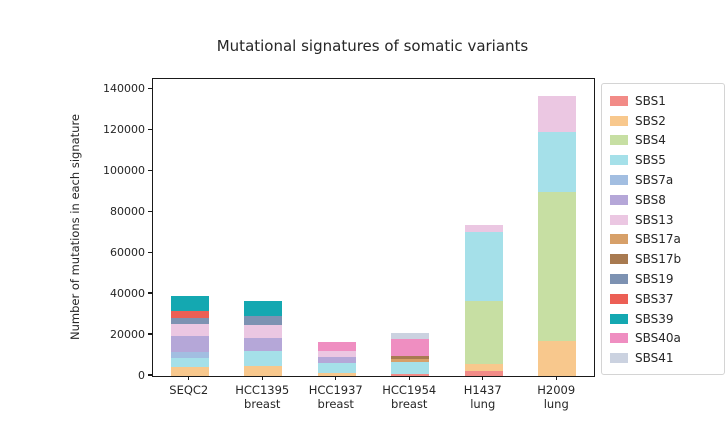  I want to click on bar-h2009-lung, so click(557, 227).